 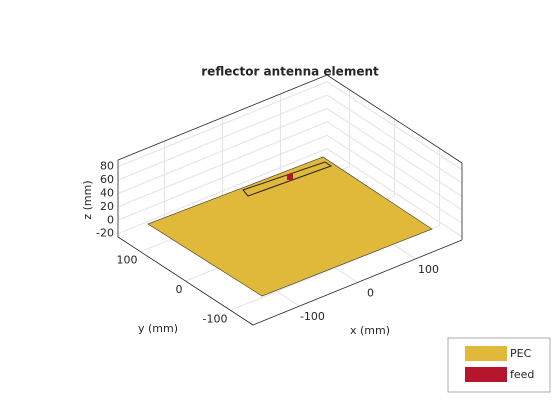 What do you see at coordinates (428, 269) in the screenshot?
I see `x-tick-label: 100` at bounding box center [428, 269].